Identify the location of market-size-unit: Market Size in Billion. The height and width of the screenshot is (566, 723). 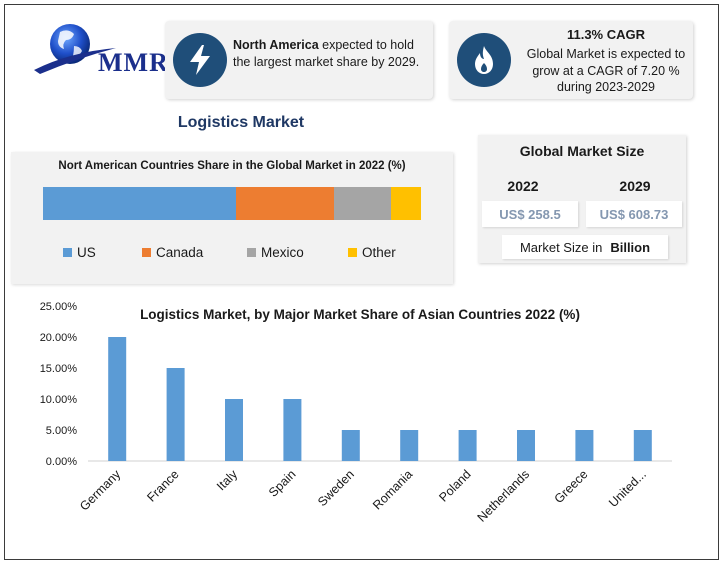
(585, 247).